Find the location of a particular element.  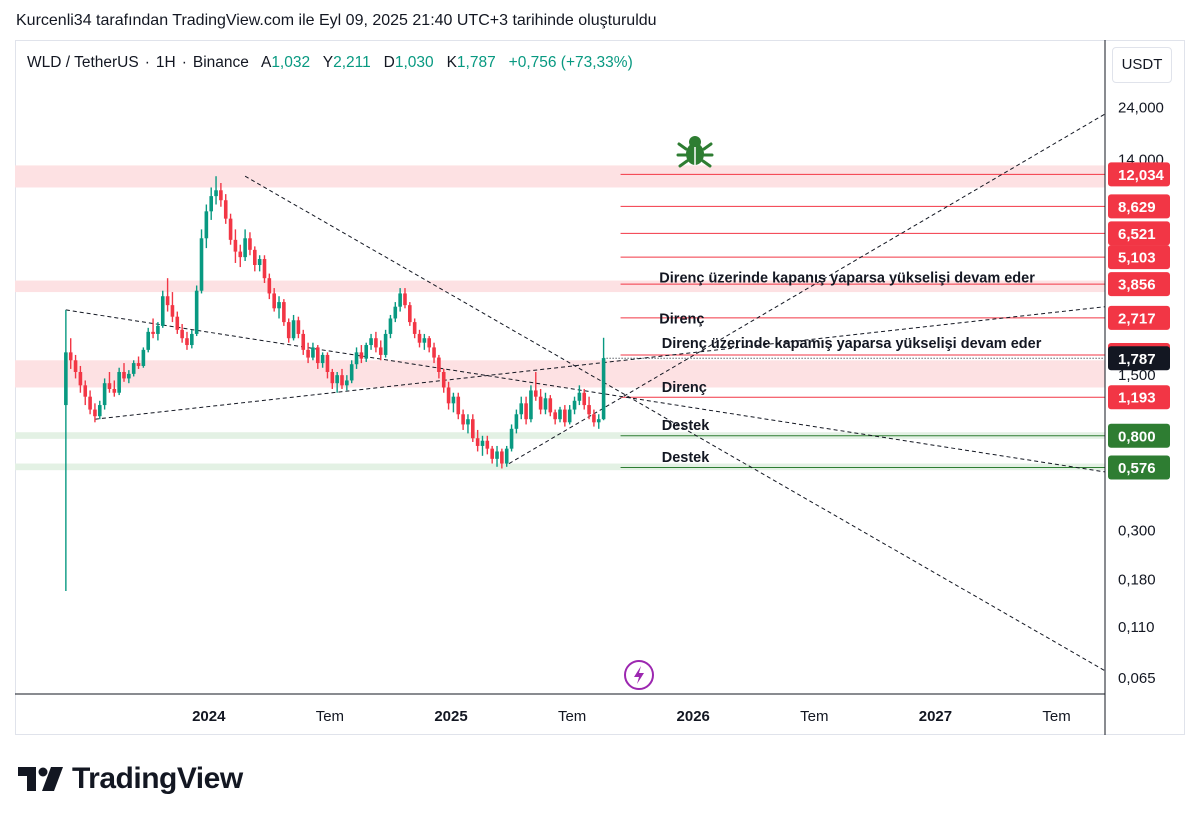

price-badge-1-bg is located at coordinates (1139, 206).